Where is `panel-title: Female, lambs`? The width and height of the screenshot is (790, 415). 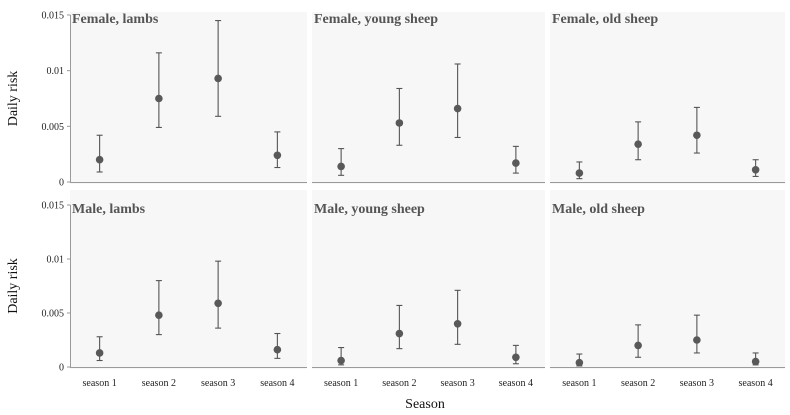 panel-title: Female, lambs is located at coordinates (115, 19).